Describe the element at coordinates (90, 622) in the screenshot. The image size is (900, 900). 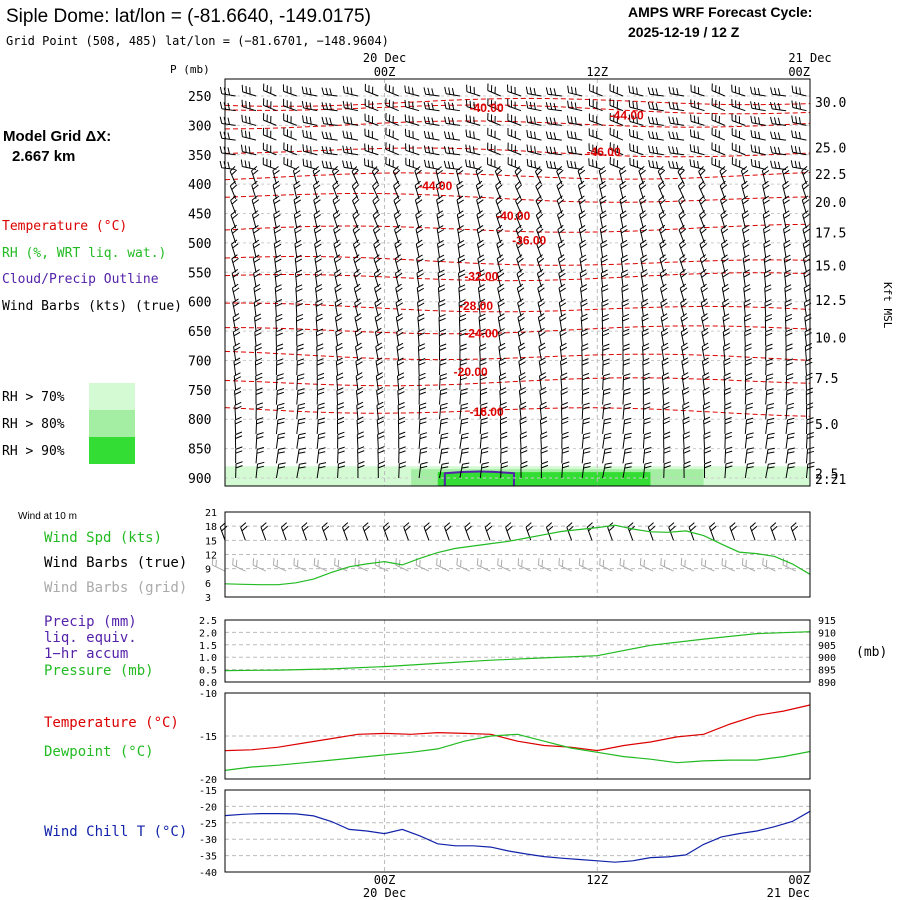
I see `precip-label: Precip (mm)` at that location.